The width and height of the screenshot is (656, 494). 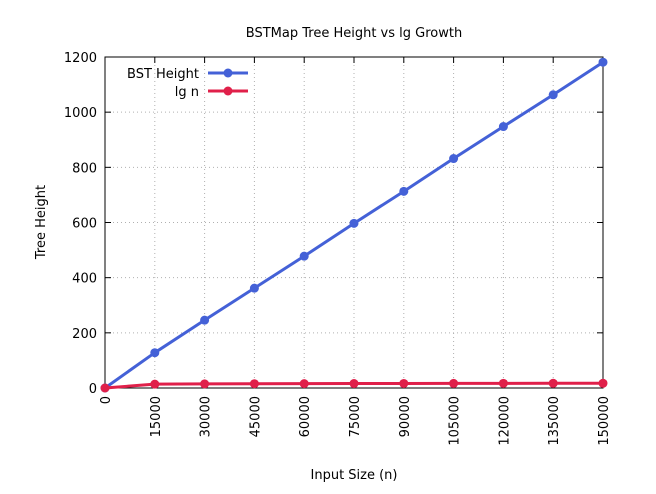 I want to click on y-axis-title: Tree Height, so click(x=41, y=222).